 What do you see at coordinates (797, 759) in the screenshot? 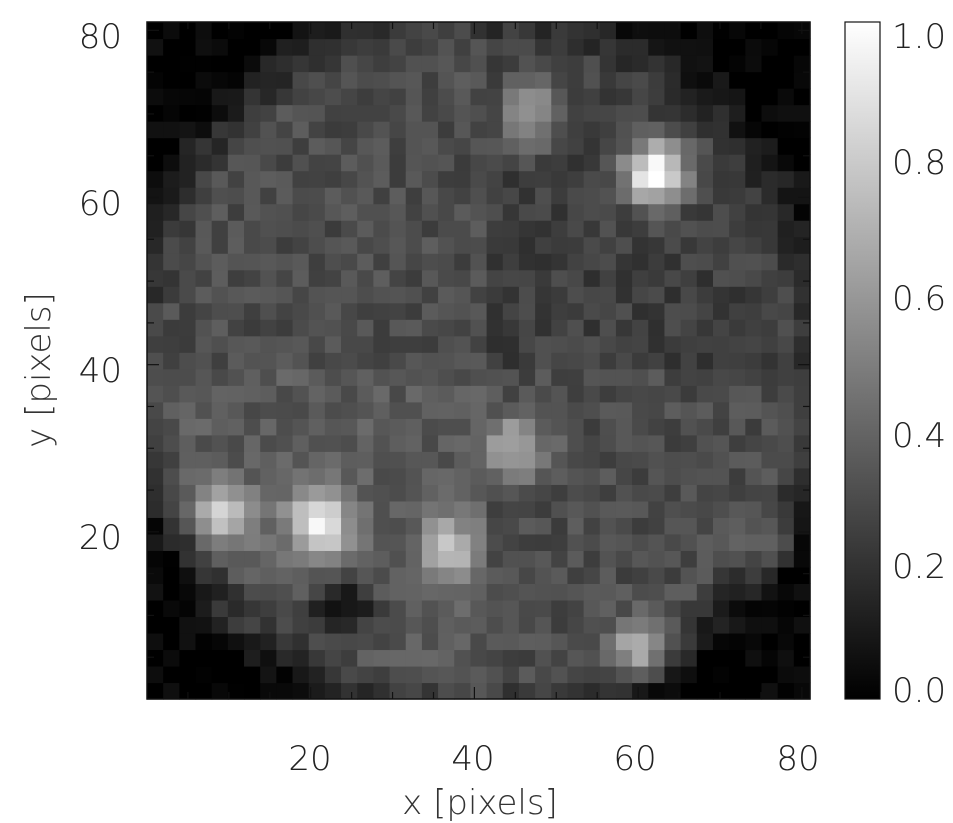
I see `x-tick-label-80: 80` at bounding box center [797, 759].